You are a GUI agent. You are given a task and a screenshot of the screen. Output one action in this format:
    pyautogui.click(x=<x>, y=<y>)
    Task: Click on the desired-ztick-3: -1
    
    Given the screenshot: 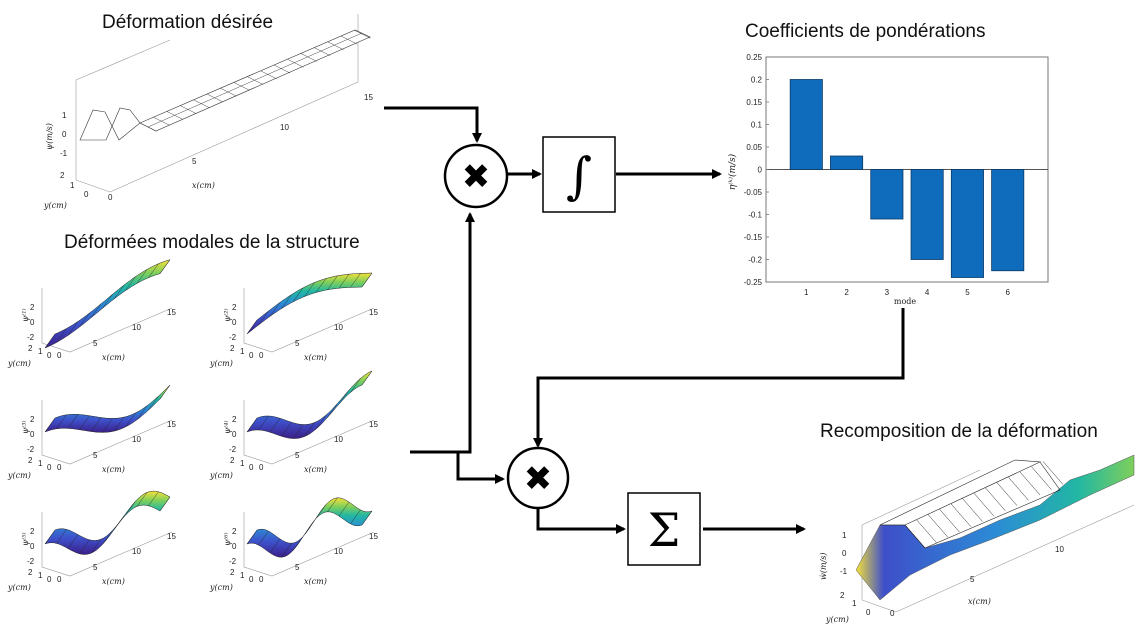 What is the action you would take?
    pyautogui.click(x=64, y=153)
    